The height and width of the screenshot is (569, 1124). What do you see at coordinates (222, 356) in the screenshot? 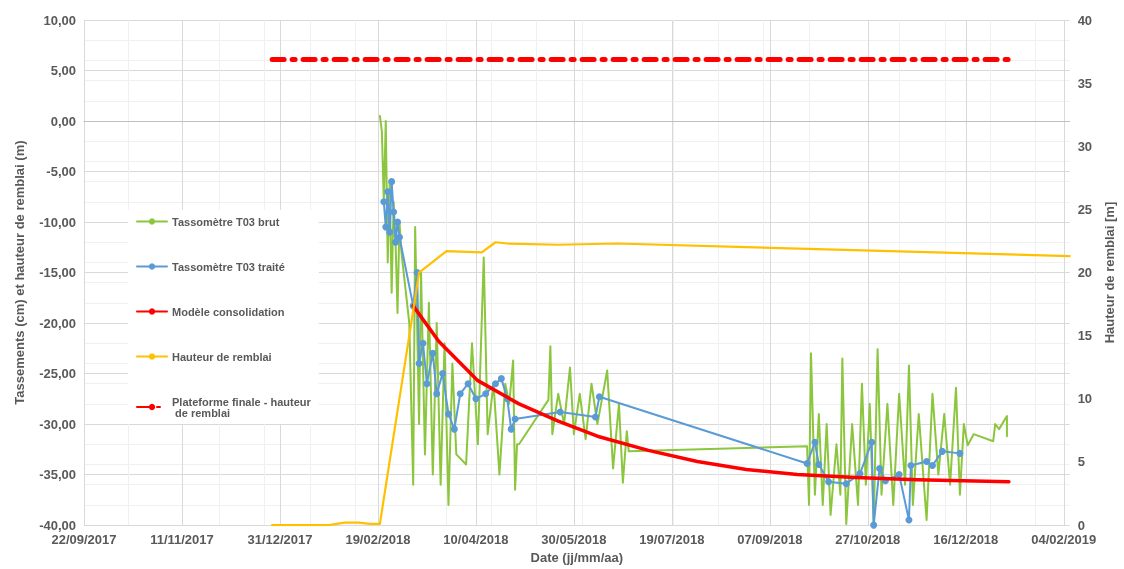
I see `legend-label: Hauteur de remblai` at bounding box center [222, 356].